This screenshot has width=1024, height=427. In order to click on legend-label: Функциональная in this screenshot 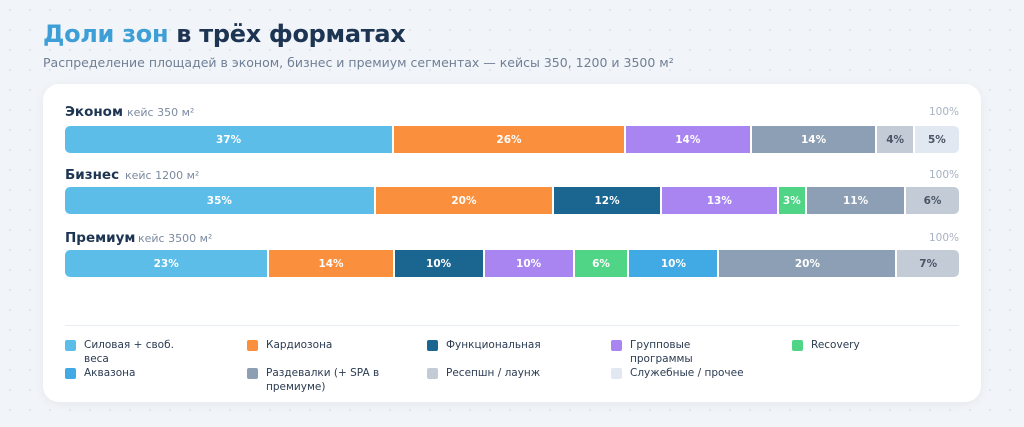, I will do `click(493, 345)`.